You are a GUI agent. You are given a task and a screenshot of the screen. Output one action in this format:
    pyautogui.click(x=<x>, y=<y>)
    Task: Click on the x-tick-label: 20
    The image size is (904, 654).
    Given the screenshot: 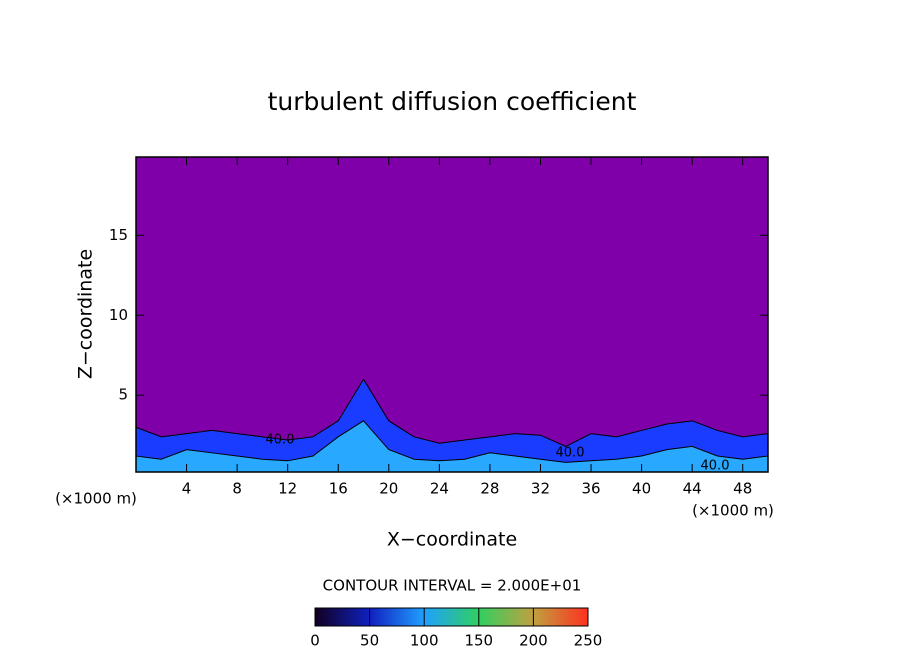 What is the action you would take?
    pyautogui.click(x=388, y=489)
    